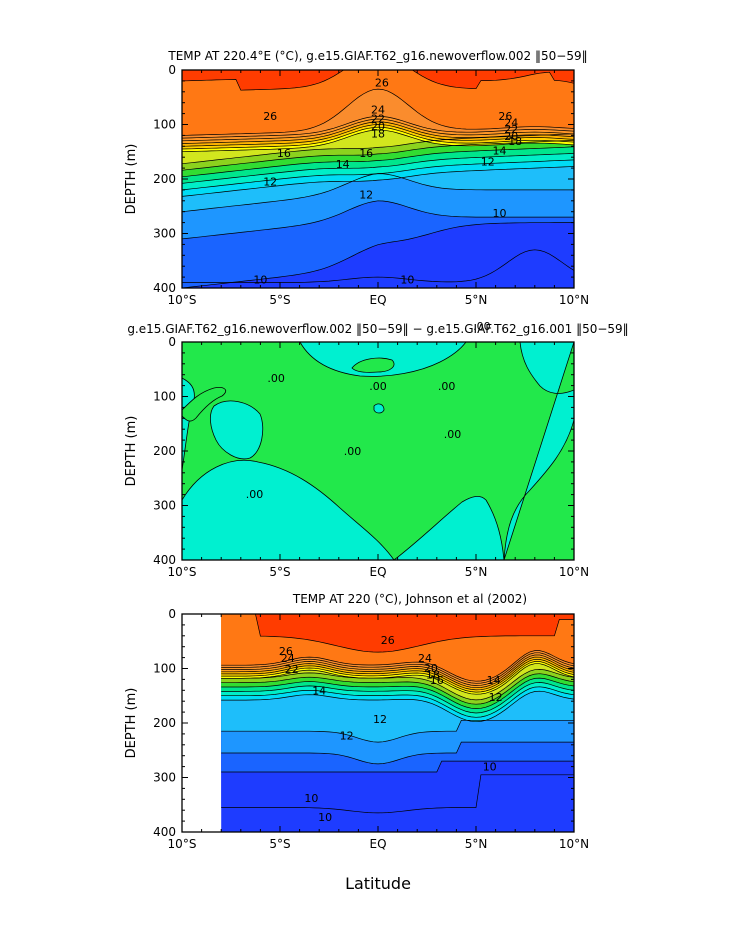  I want to click on figure-x-axis-label: Latitude, so click(378, 883).